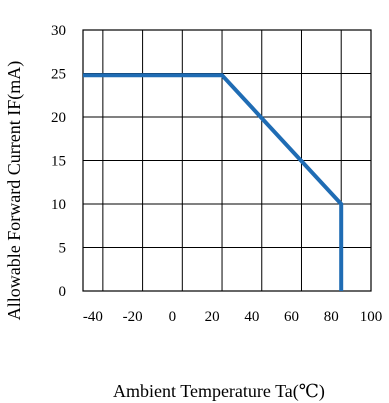 This screenshot has height=403, width=389. What do you see at coordinates (371, 317) in the screenshot?
I see `x-tick-label: 100` at bounding box center [371, 317].